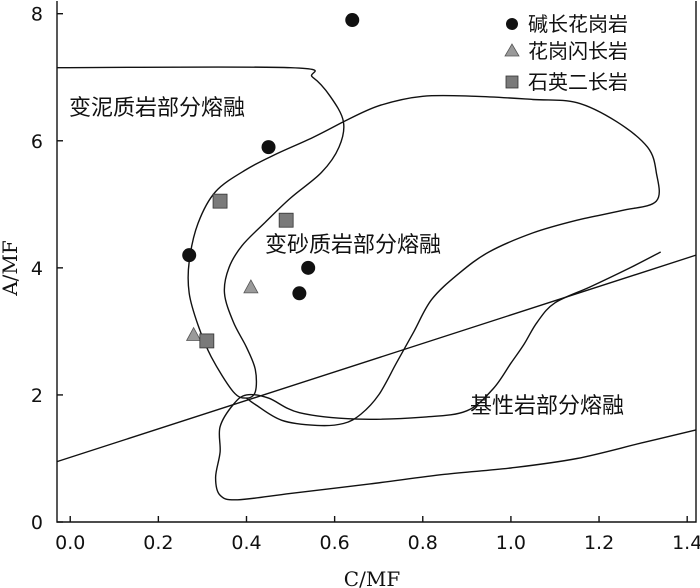 This screenshot has width=700, height=588. I want to click on legend-marker-square, so click(512, 82).